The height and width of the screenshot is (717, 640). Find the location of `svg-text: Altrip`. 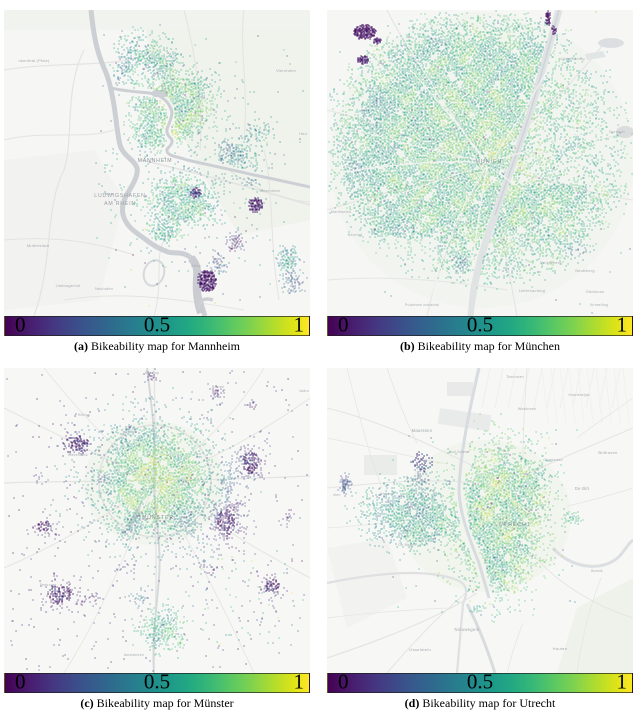

svg-text: Altrip is located at coordinates (196, 266).